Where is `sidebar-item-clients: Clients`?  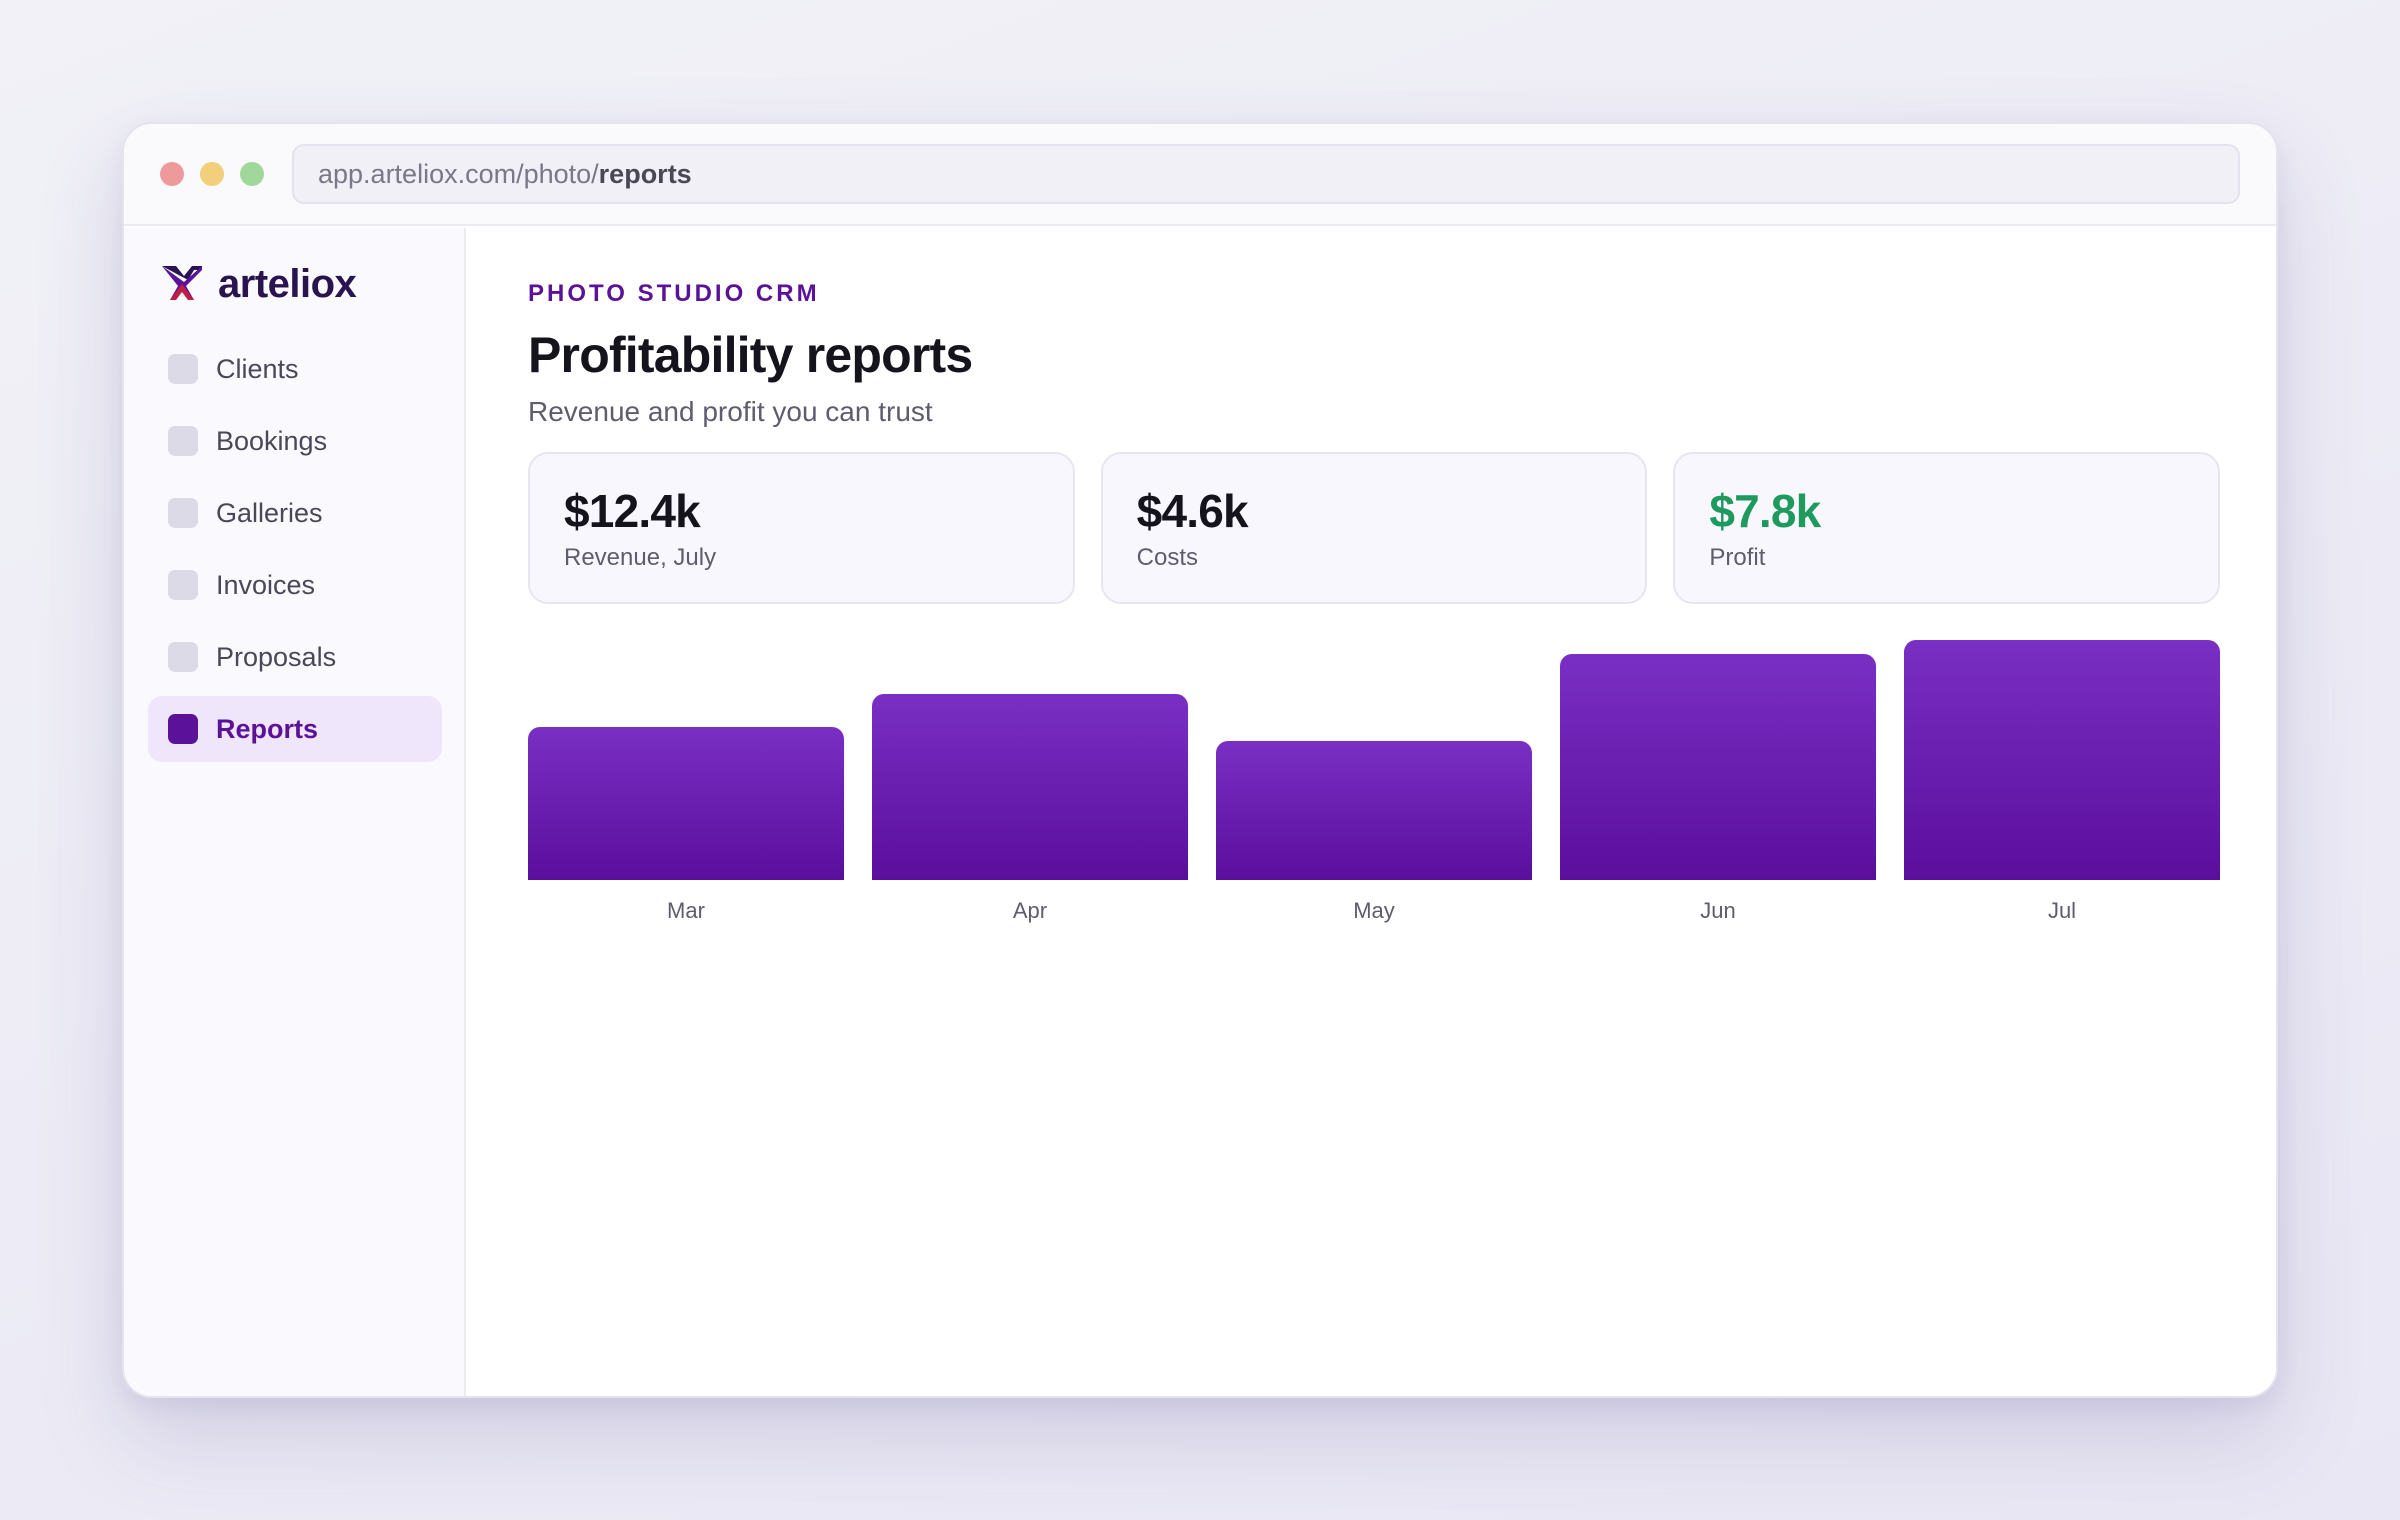
sidebar-item-clients: Clients is located at coordinates (295, 369).